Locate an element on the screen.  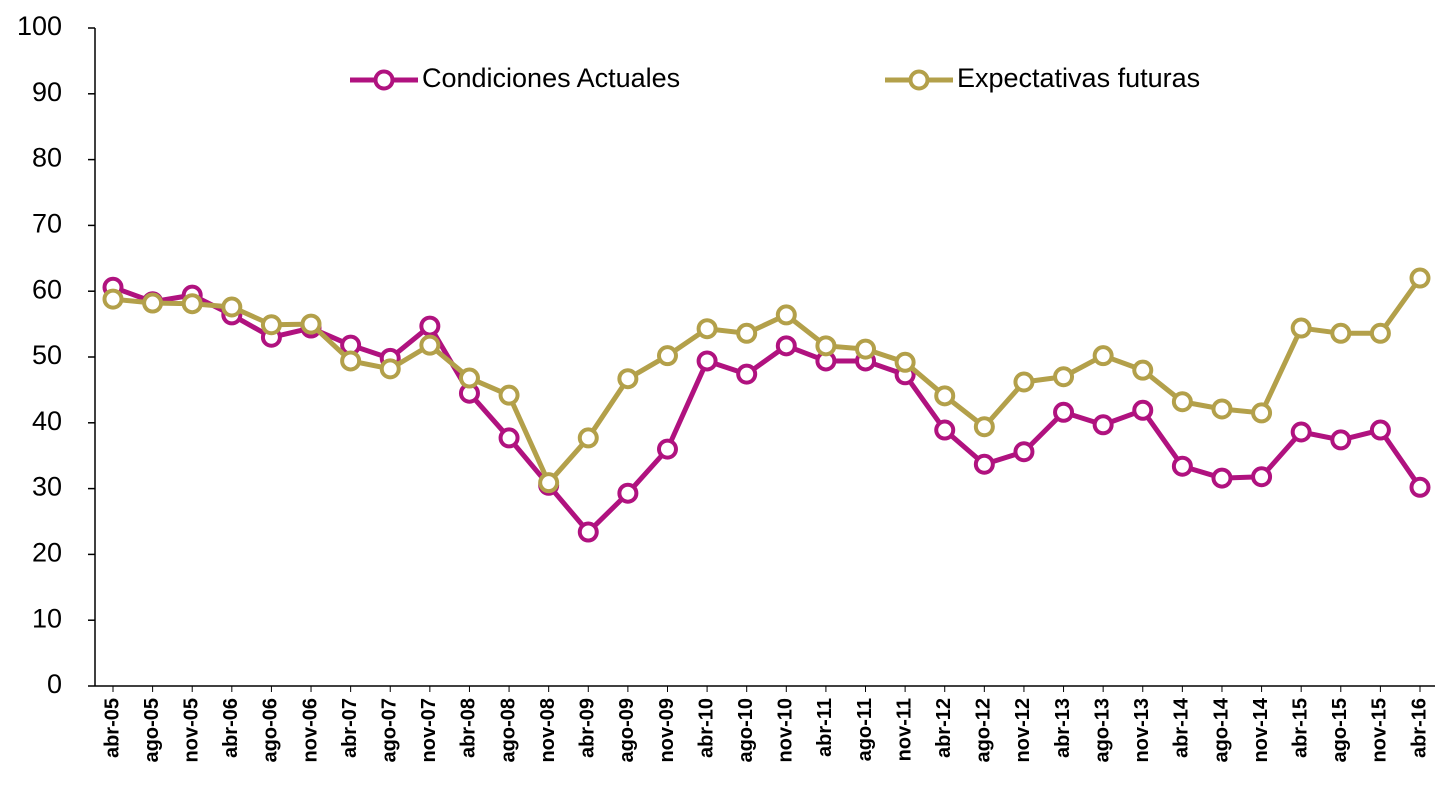
x-tick-label: ago-10 is located at coordinates (746, 730).